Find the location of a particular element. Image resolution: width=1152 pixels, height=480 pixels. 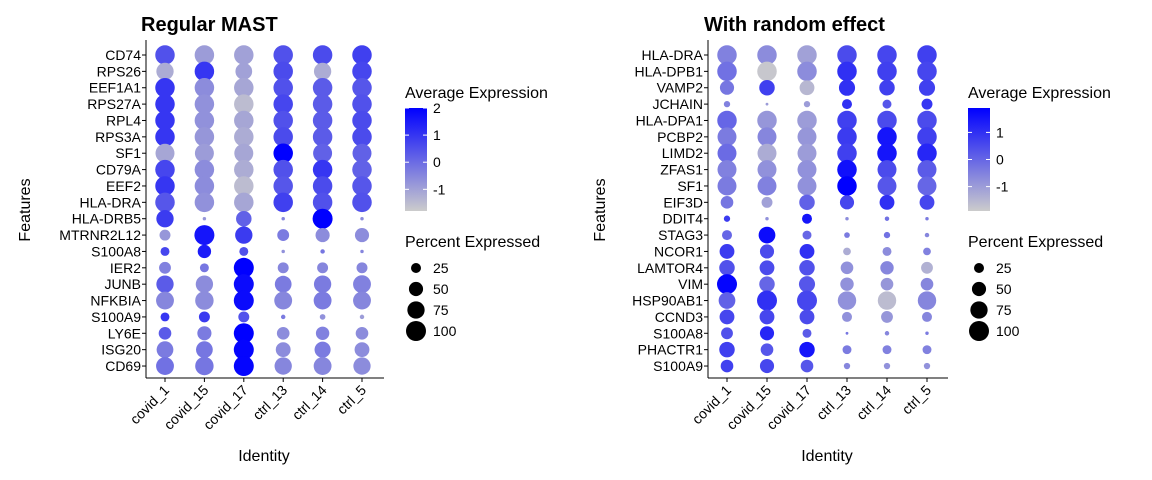

color-legend-label: -1 is located at coordinates (1002, 187).